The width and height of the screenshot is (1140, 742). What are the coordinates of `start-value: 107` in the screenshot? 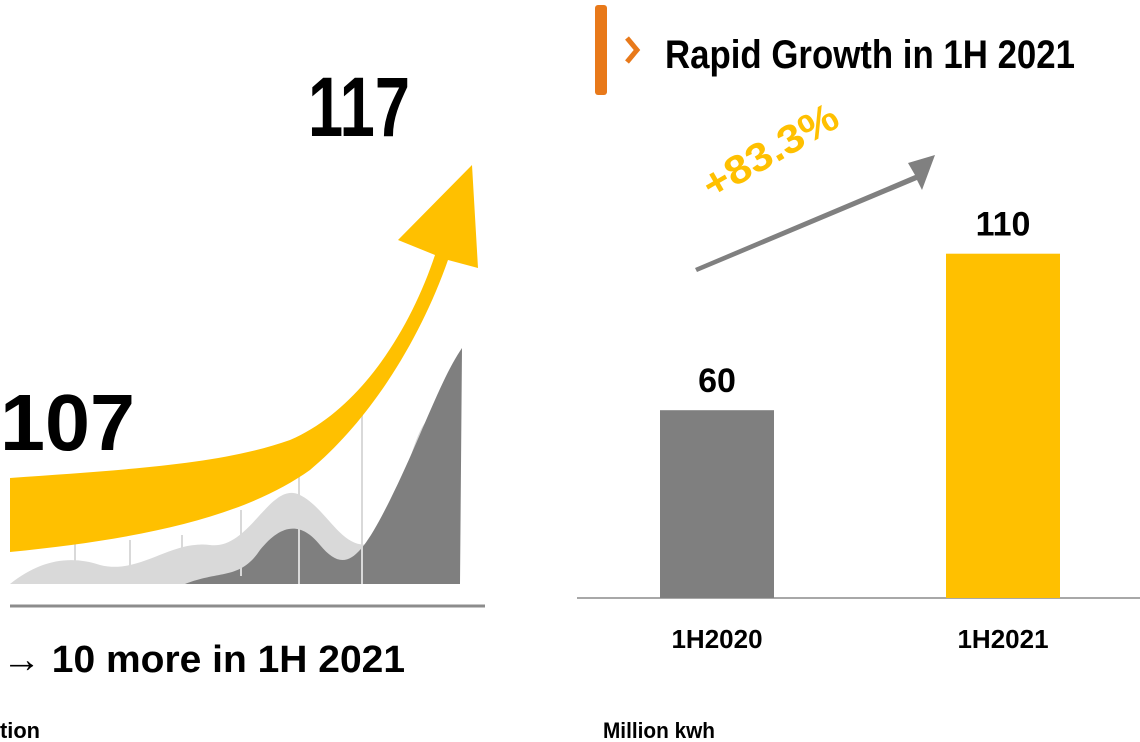 It's located at (67, 422).